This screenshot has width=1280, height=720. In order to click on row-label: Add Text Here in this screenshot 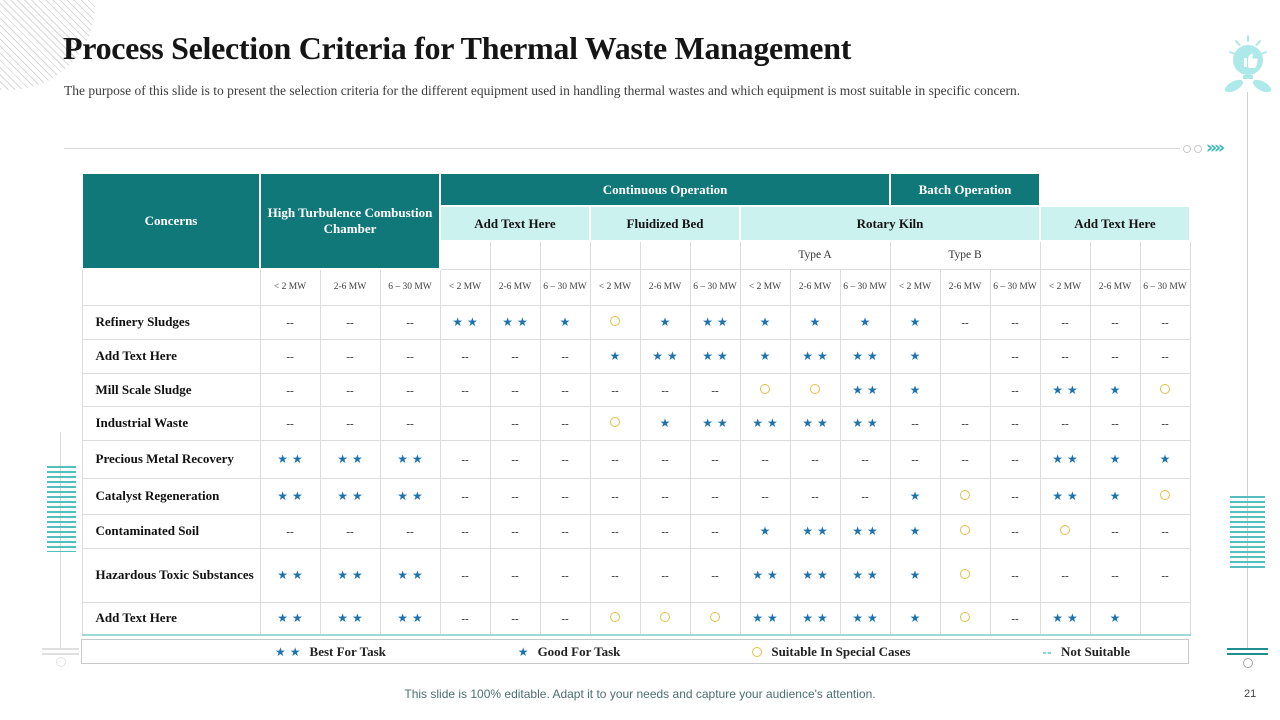, I will do `click(171, 356)`.